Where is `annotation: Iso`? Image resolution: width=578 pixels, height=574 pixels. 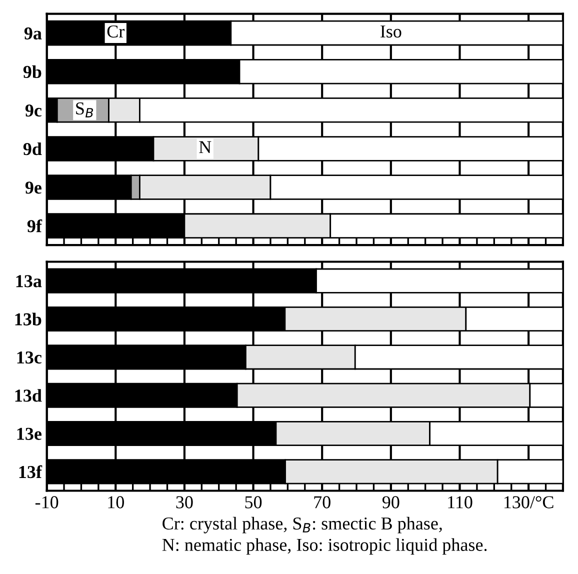 annotation: Iso is located at coordinates (391, 32).